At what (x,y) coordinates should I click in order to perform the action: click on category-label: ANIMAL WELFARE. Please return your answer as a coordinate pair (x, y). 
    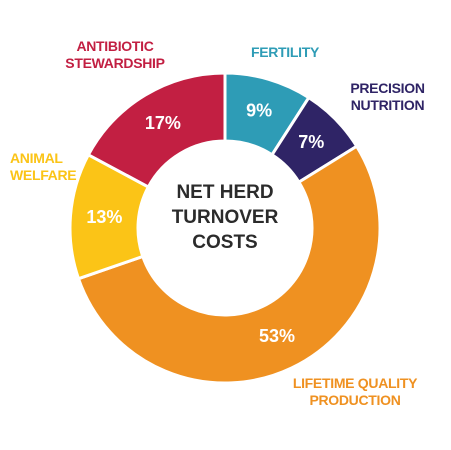
    Looking at the image, I should click on (43, 166).